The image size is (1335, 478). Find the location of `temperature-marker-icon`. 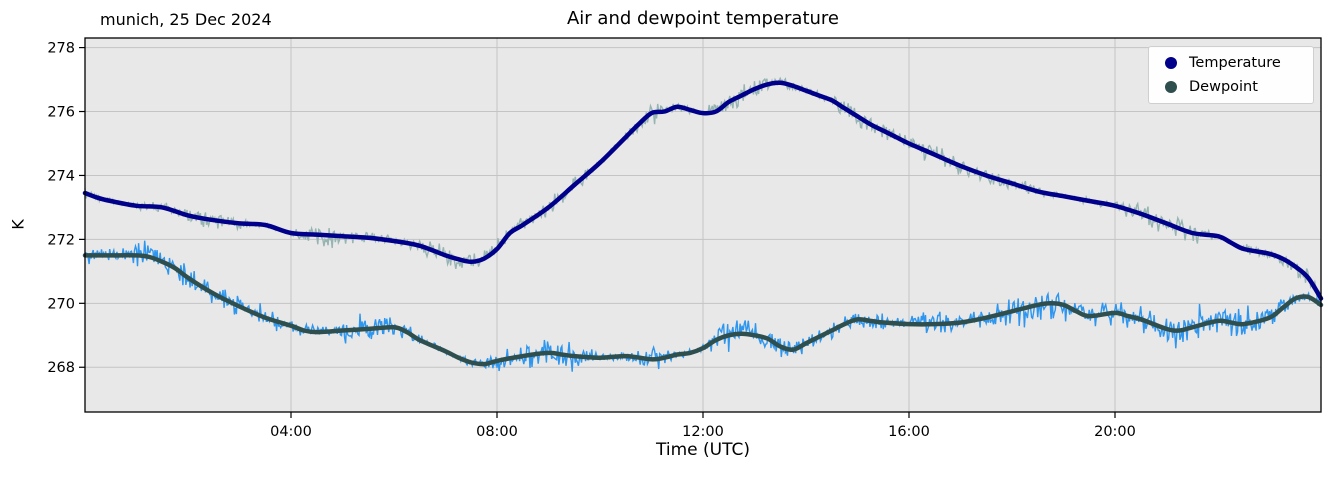

temperature-marker-icon is located at coordinates (1171, 63).